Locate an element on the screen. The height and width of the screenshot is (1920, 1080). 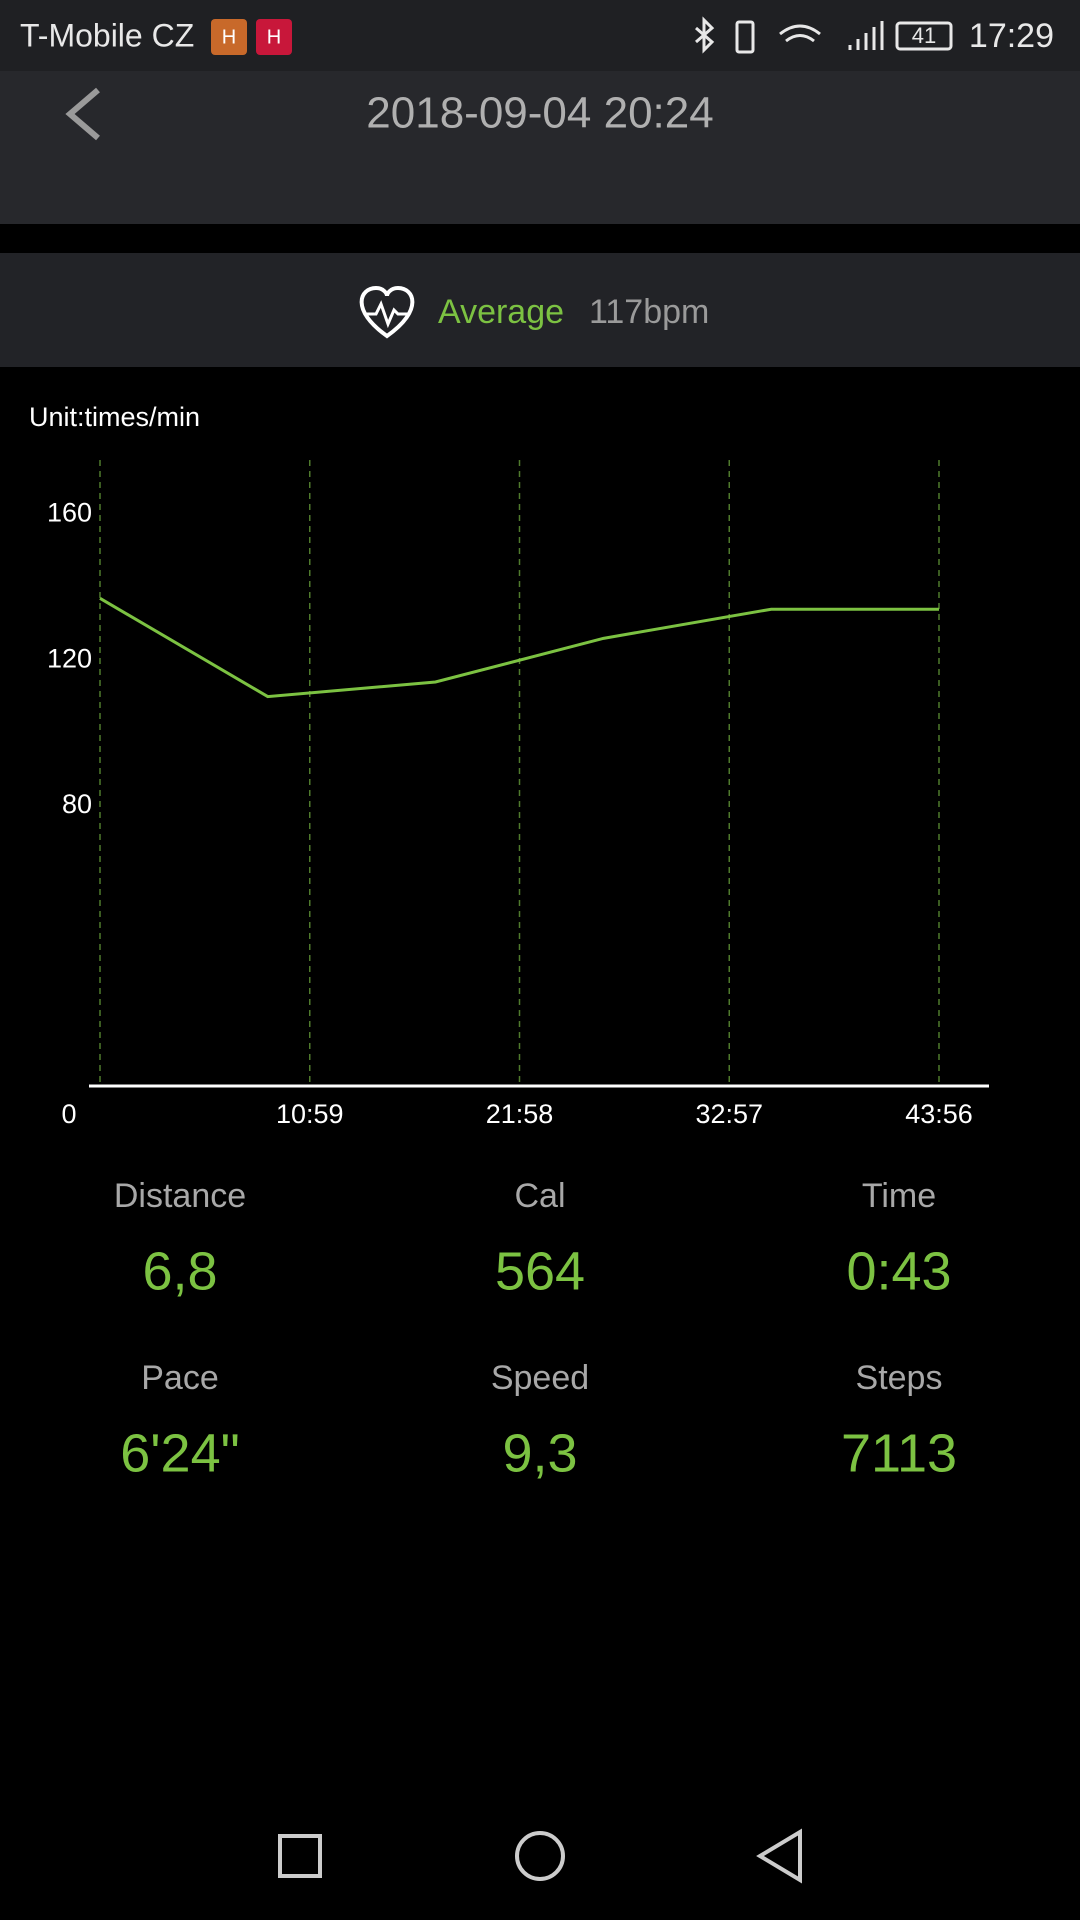
x-tick-label: 21:58 is located at coordinates (520, 1114).